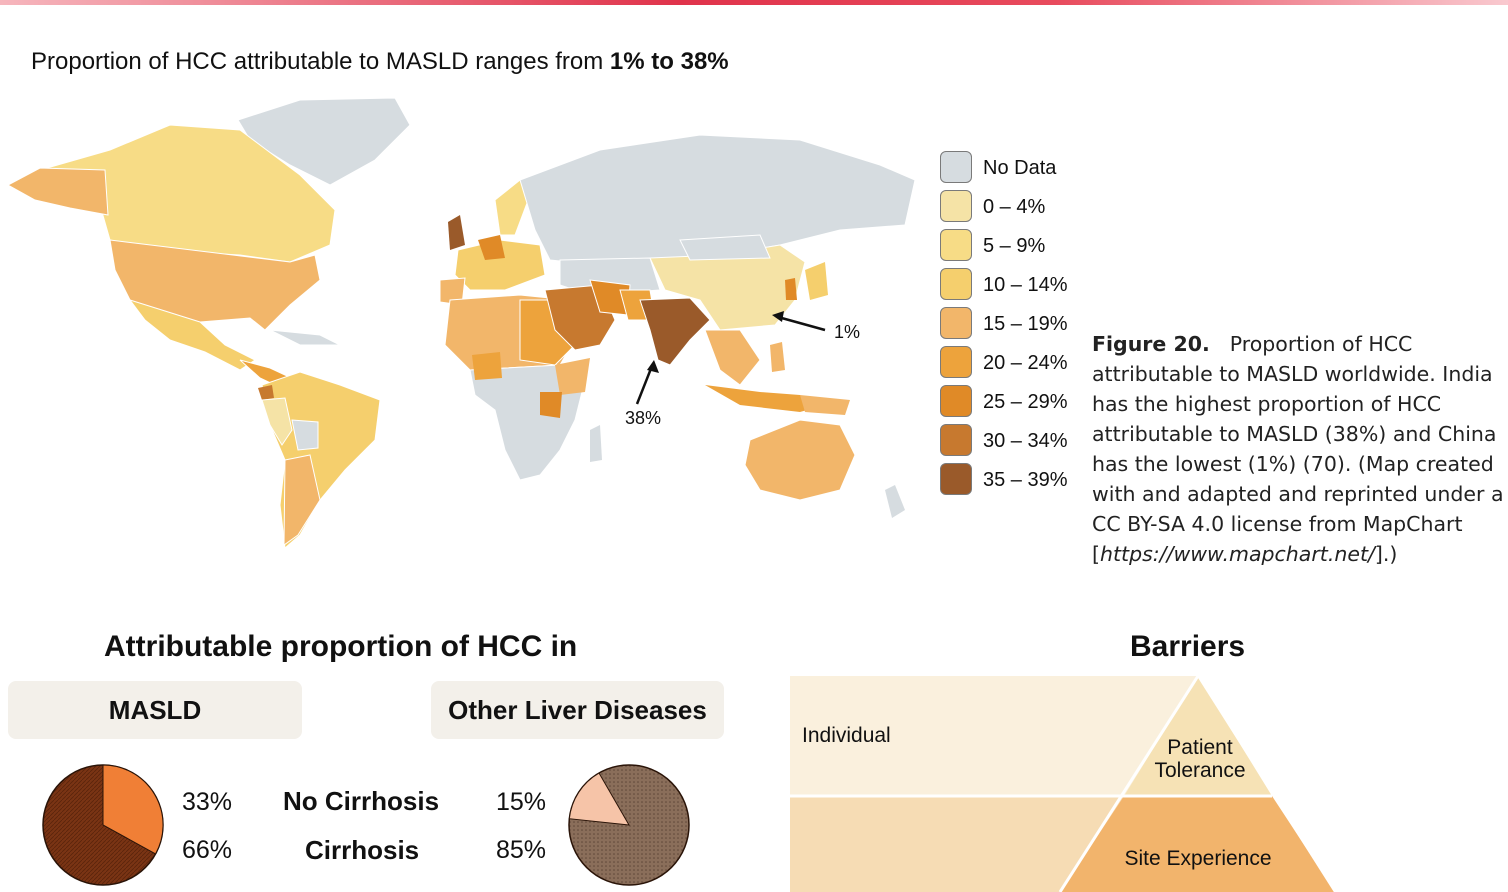 The width and height of the screenshot is (1508, 892). Describe the element at coordinates (765, 398) in the screenshot. I see `map-indonesia` at that location.